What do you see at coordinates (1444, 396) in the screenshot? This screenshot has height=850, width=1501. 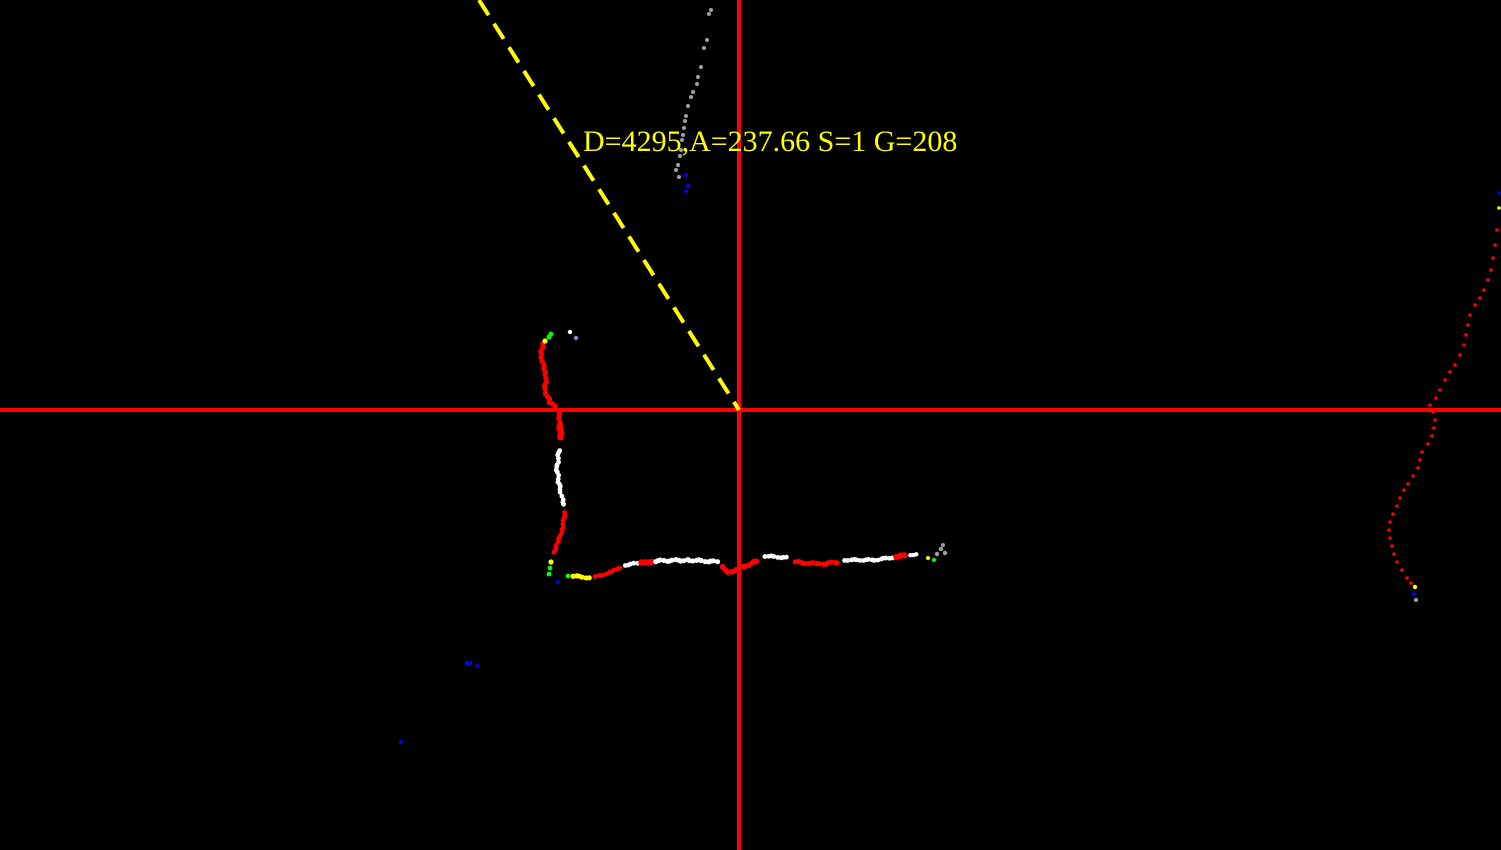 I see `point-cloud-right-wall` at bounding box center [1444, 396].